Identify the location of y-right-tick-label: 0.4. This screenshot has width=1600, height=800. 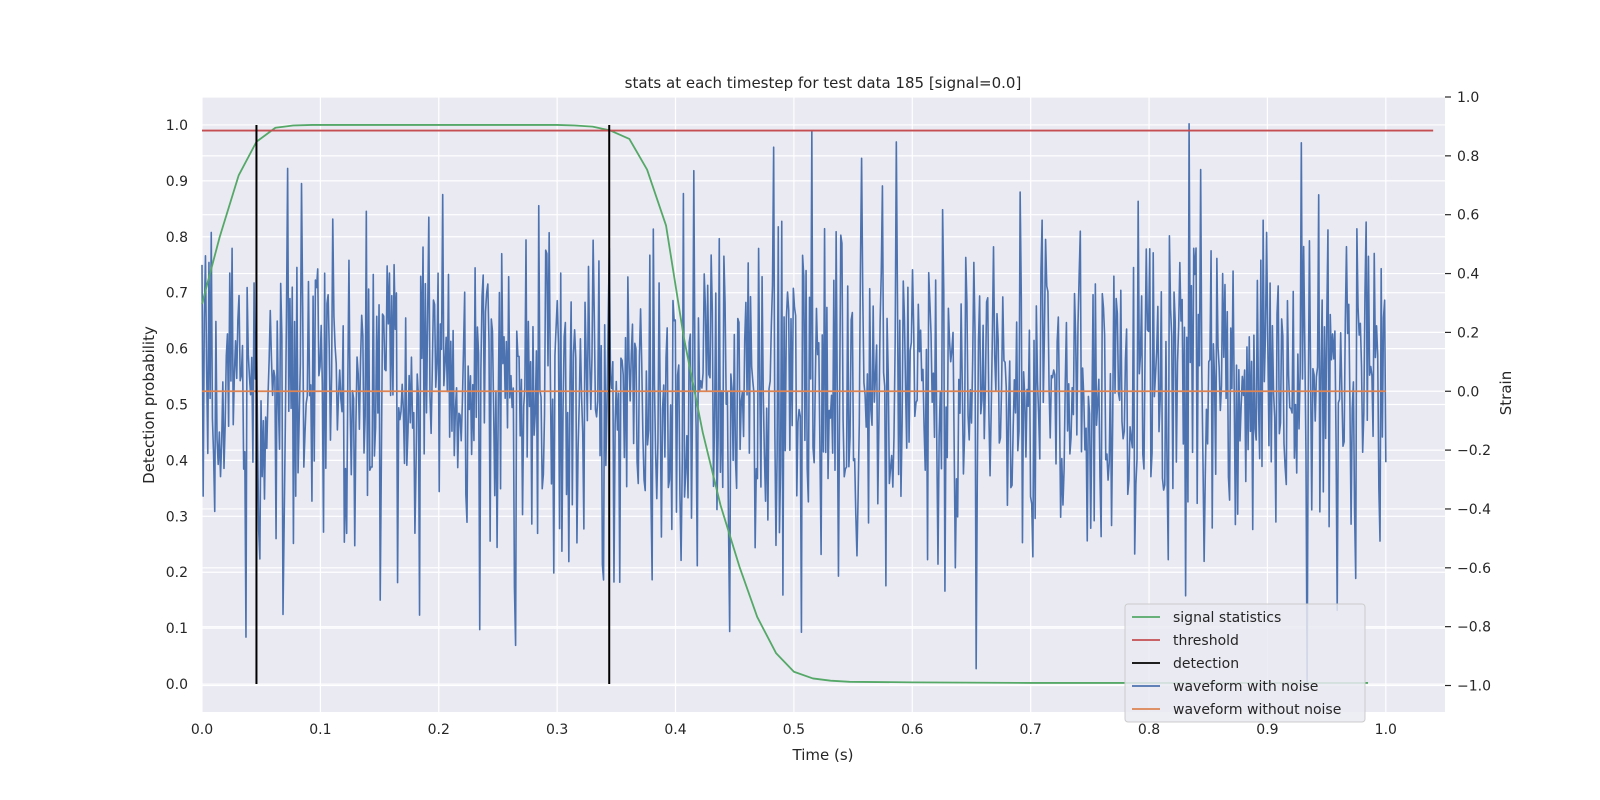
(1468, 275).